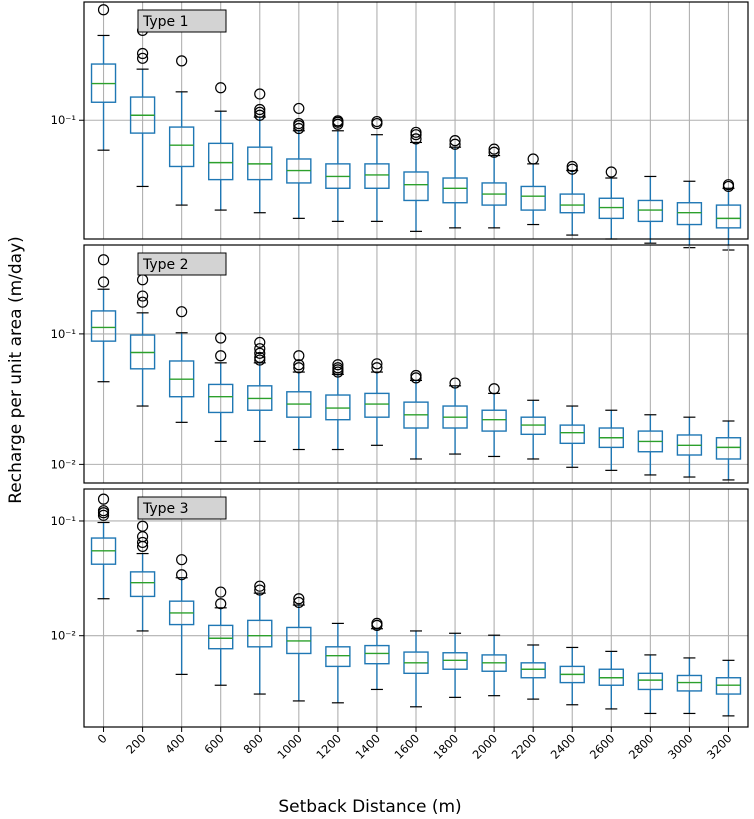 This screenshot has height=819, width=754. I want to click on panel-label: Type 2, so click(165, 265).